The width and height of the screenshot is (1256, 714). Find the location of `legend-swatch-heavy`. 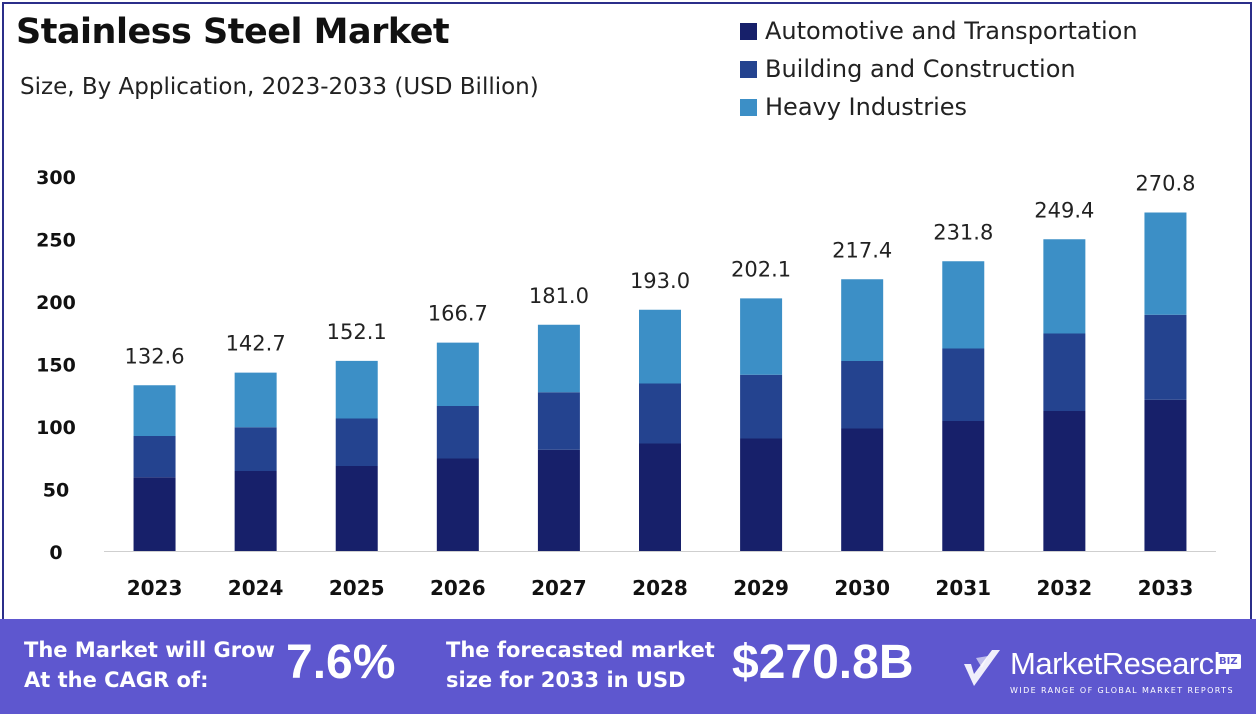

legend-swatch-heavy is located at coordinates (748, 107).